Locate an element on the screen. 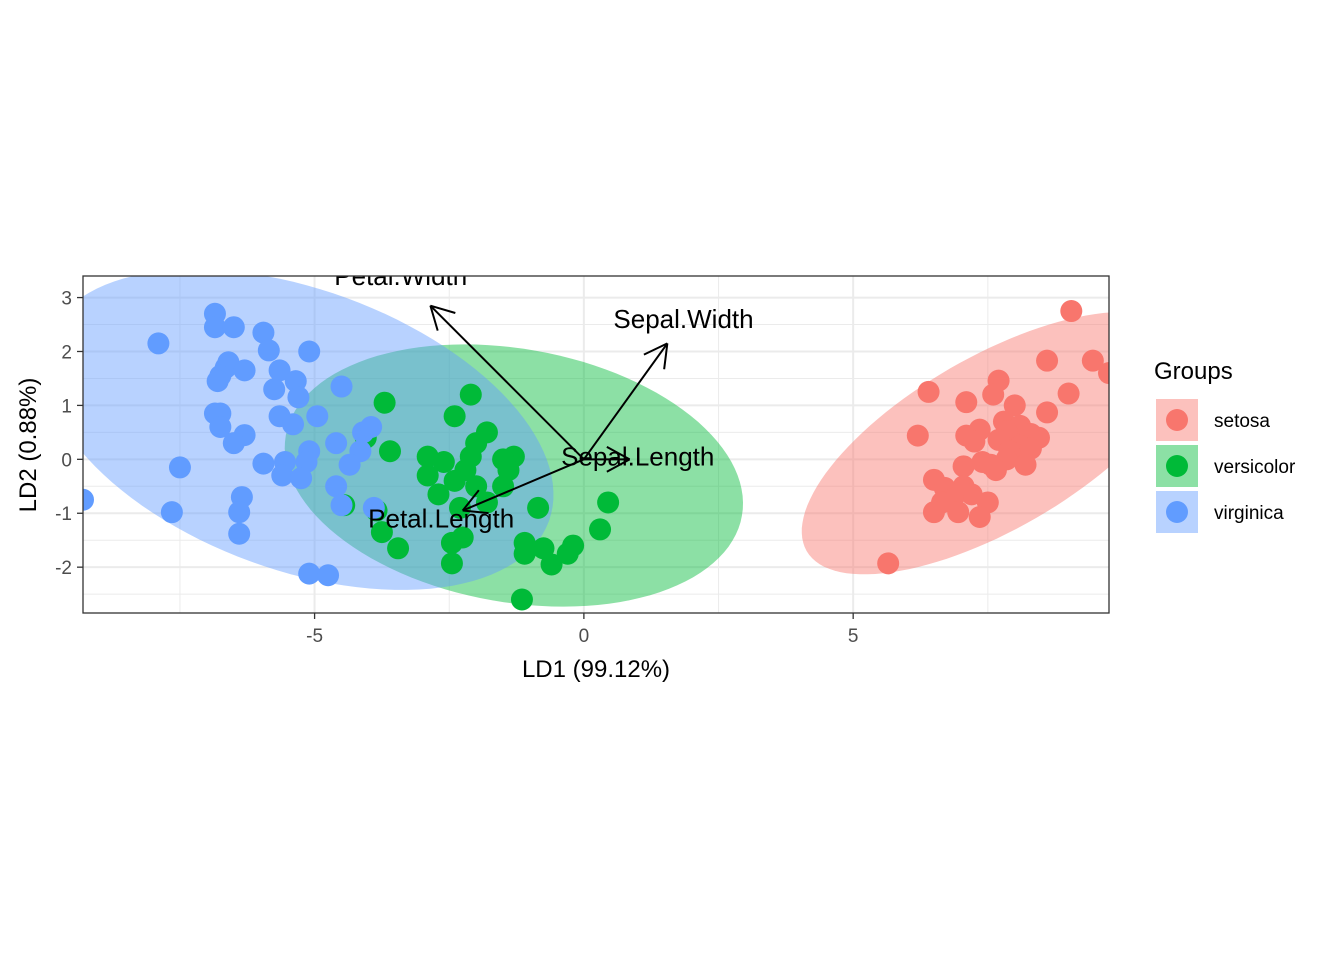 This screenshot has width=1344, height=960. legend-point-virginica is located at coordinates (1177, 512).